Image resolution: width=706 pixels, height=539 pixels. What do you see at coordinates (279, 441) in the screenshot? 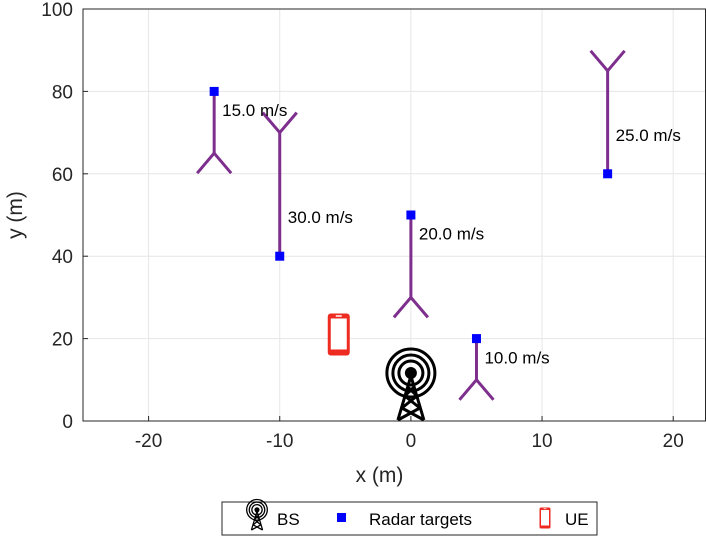
I see `x-tick-label: -10` at bounding box center [279, 441].